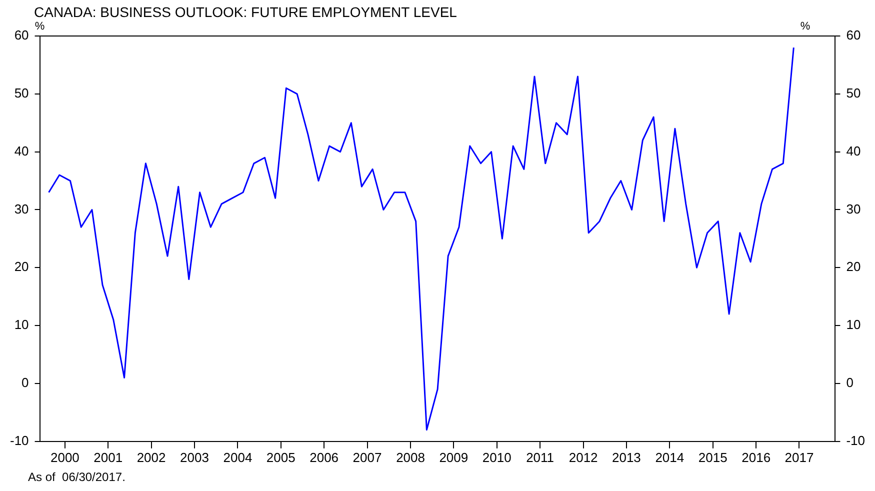  Describe the element at coordinates (799, 457) in the screenshot. I see `x-tick-label: 2017` at that location.